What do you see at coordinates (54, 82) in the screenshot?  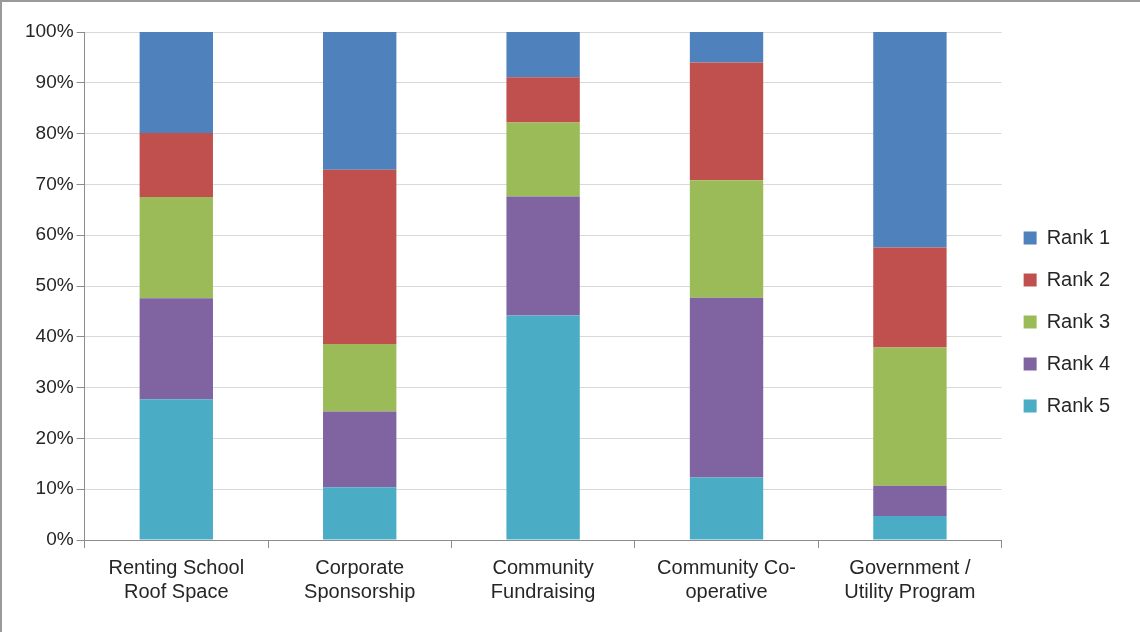 I see `y-tick-label: 90%` at bounding box center [54, 82].